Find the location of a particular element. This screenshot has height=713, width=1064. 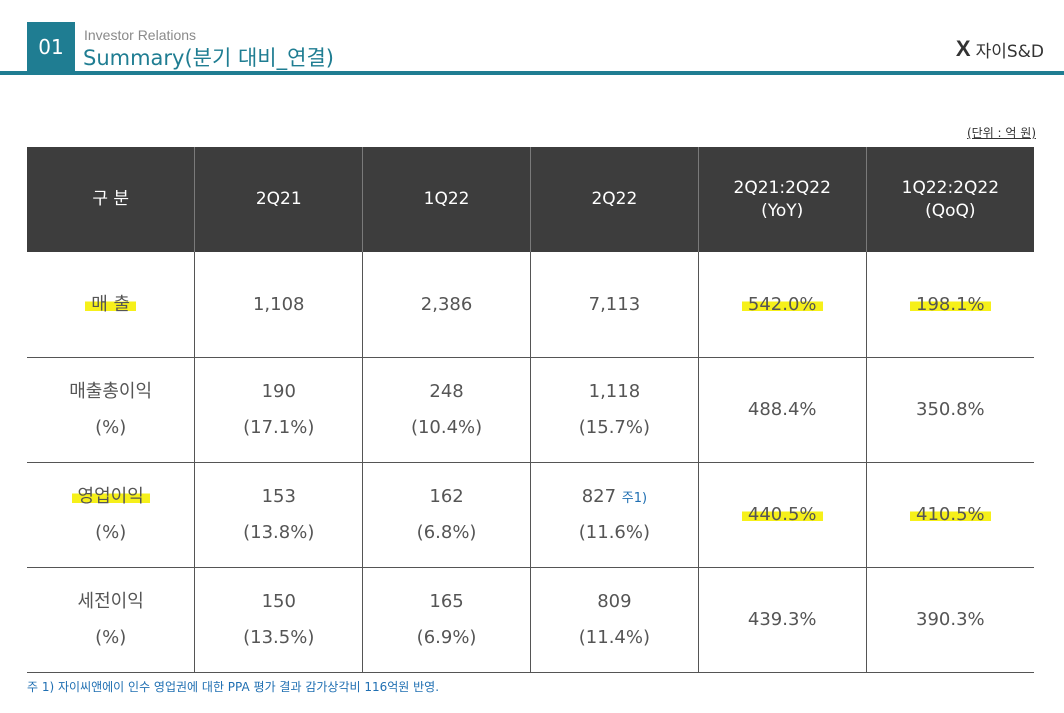

table-cell: 150 (13.5%) is located at coordinates (279, 620).